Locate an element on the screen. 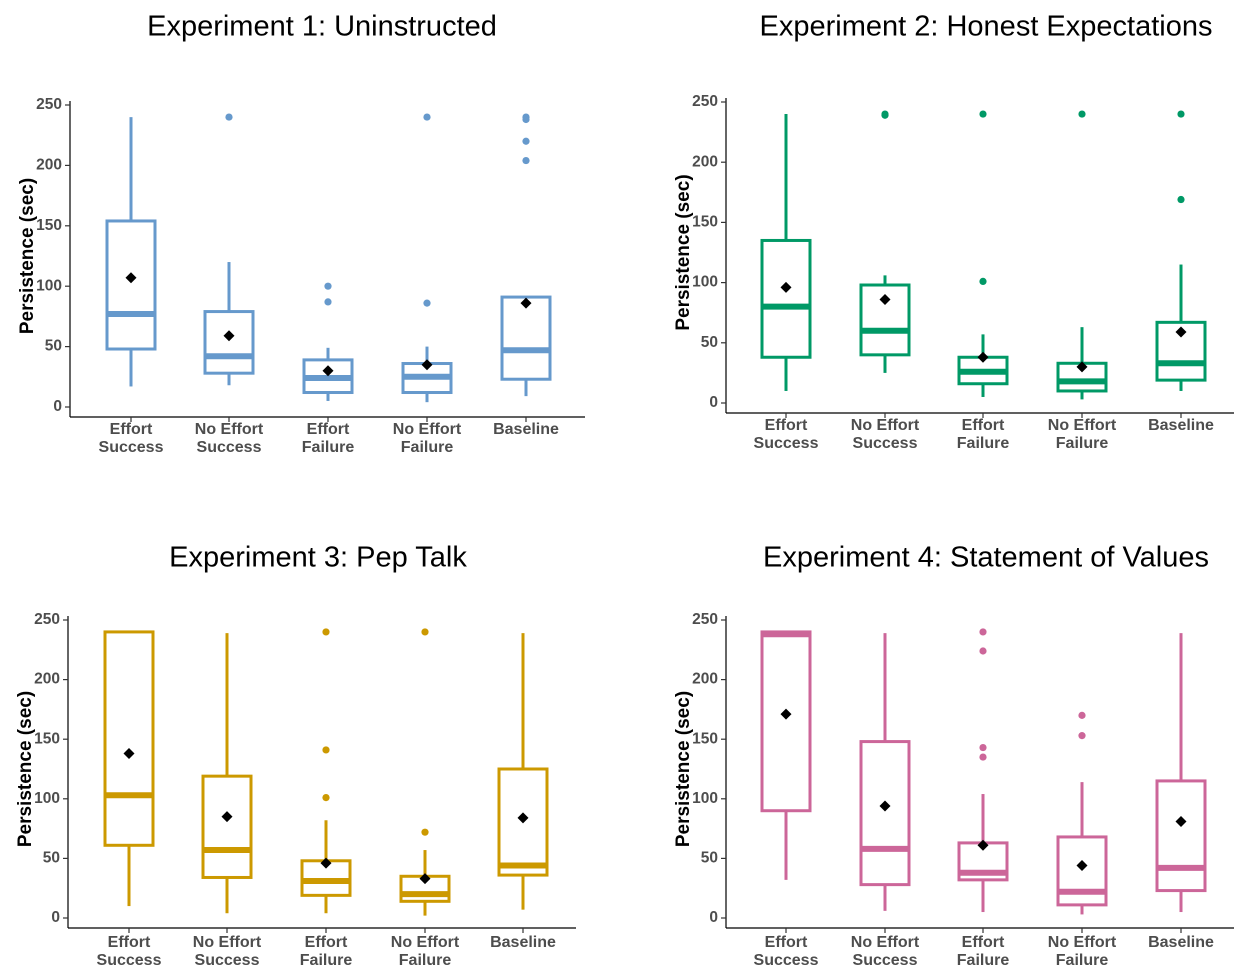  panel-title: Experiment 2: Honest Expectations is located at coordinates (986, 27).